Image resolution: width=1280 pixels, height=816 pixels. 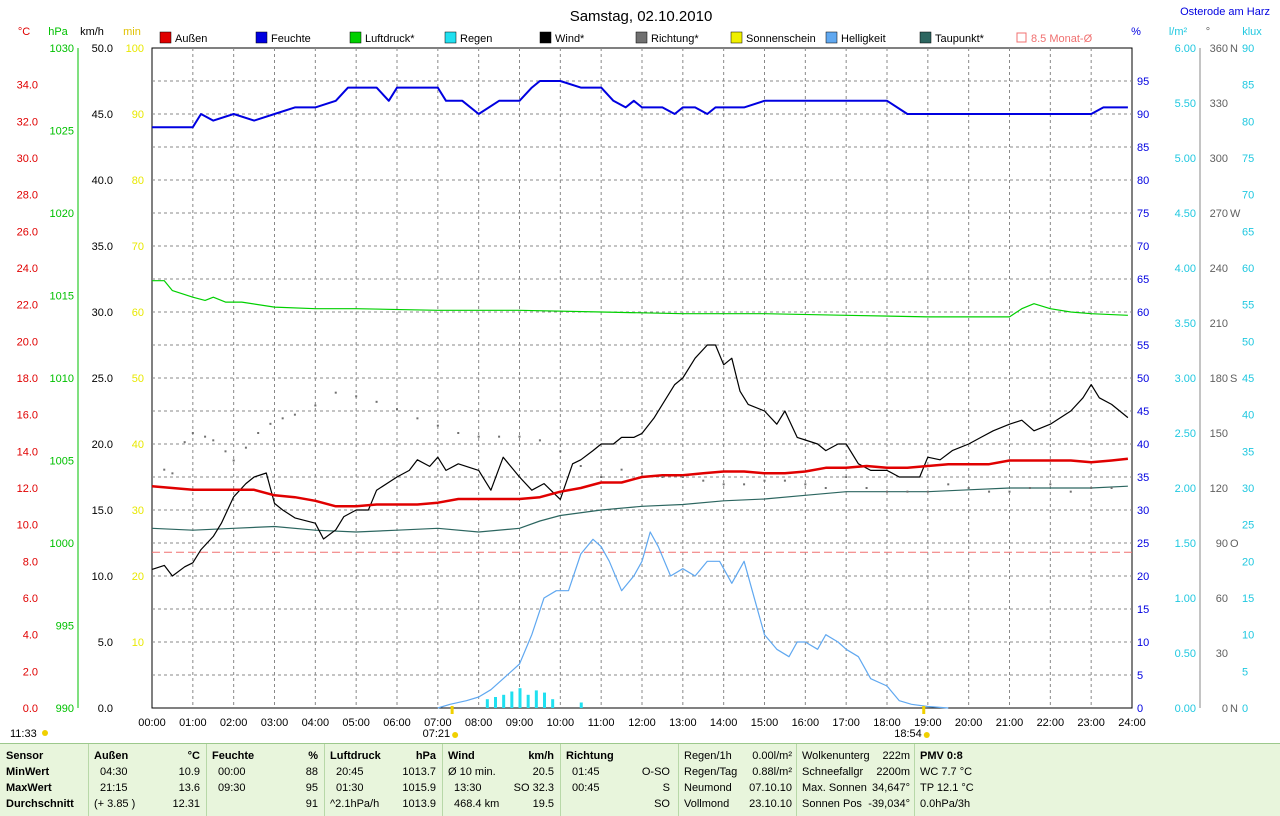 I want to click on direction-tick-label: 0, so click(x=1225, y=709).